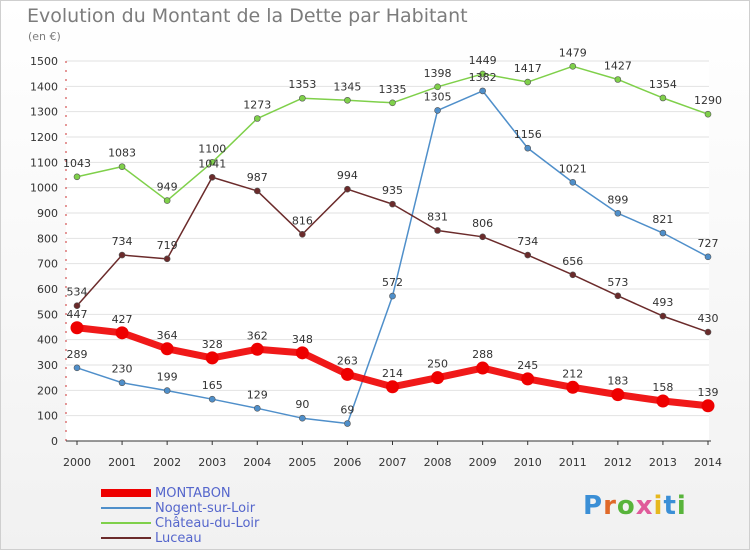  Describe the element at coordinates (662, 219) in the screenshot. I see `data-label-nogent-sur-loir: 821` at that location.